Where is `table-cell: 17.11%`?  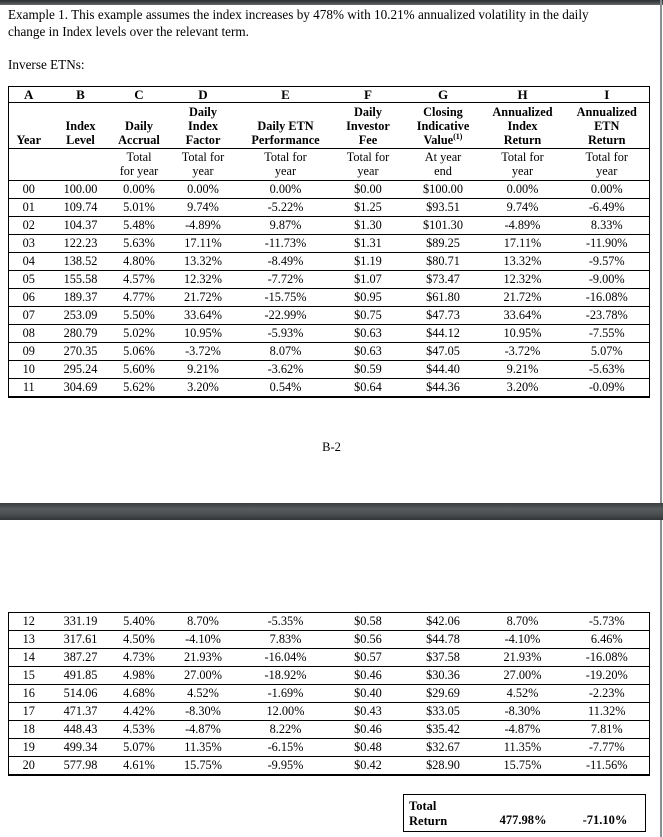
table-cell: 17.11% is located at coordinates (522, 243).